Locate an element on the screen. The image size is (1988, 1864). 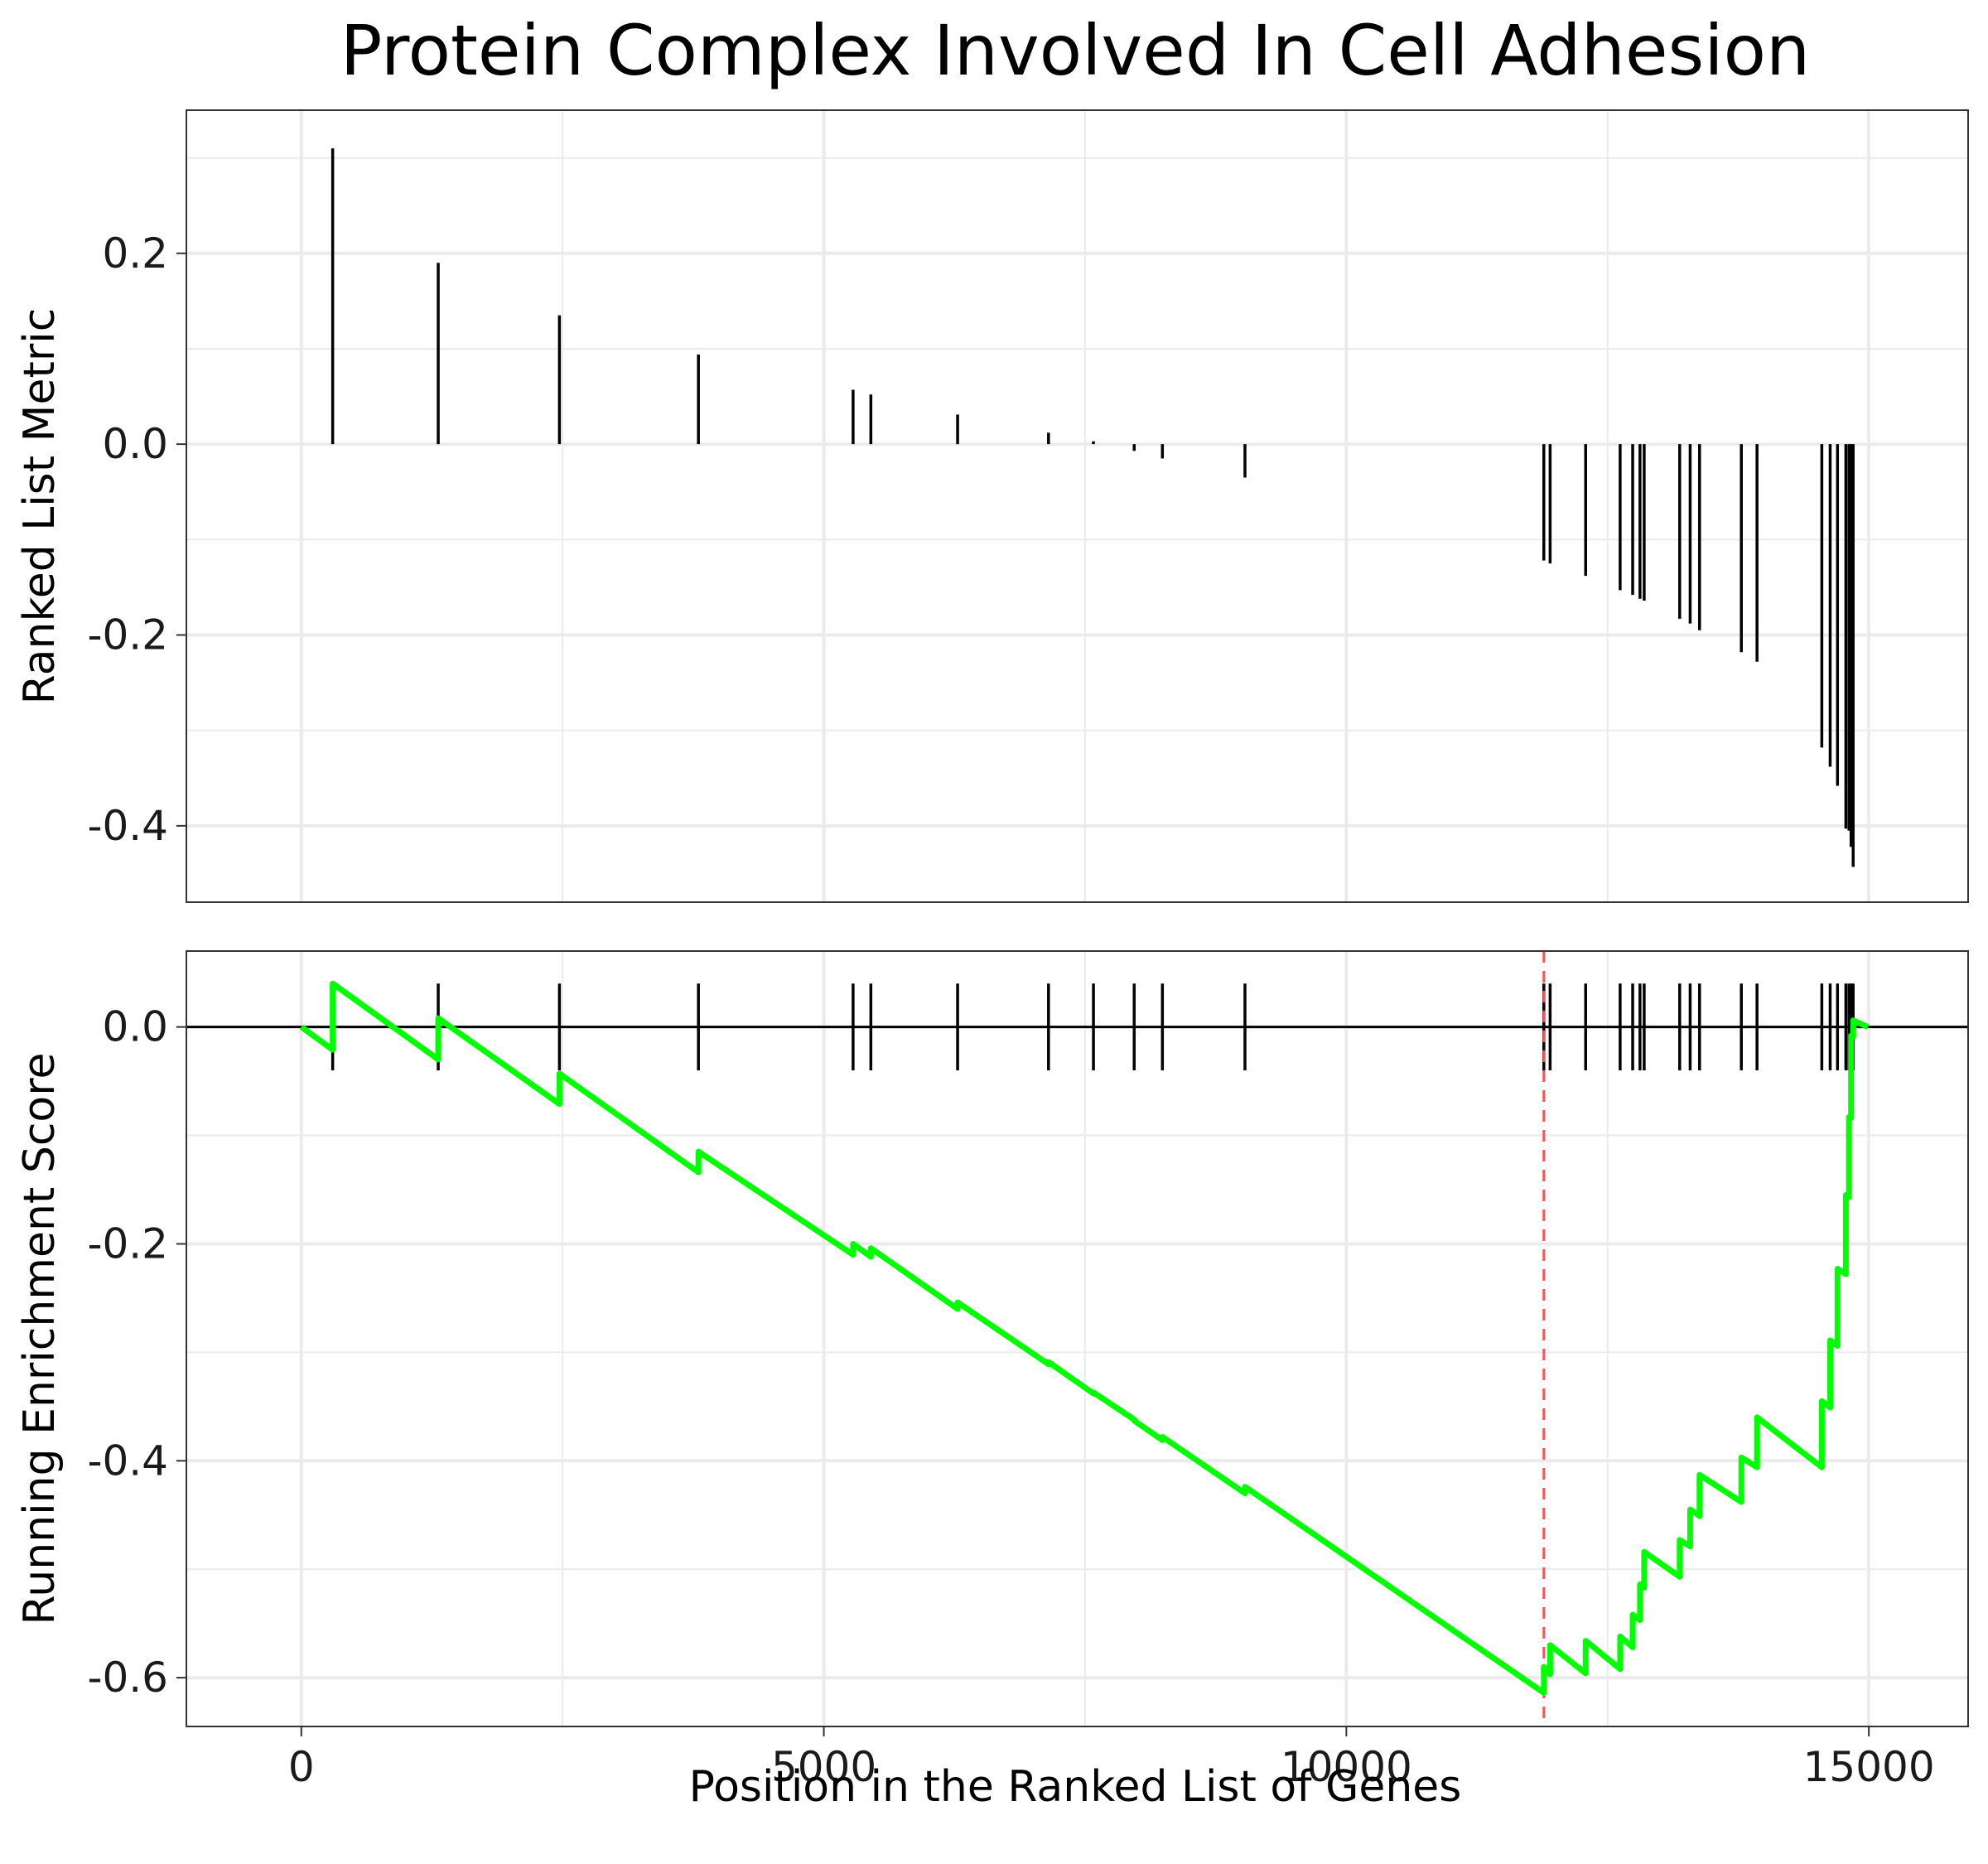
x-axis-title: Position in the Ranked List of Genes is located at coordinates (1075, 1787).